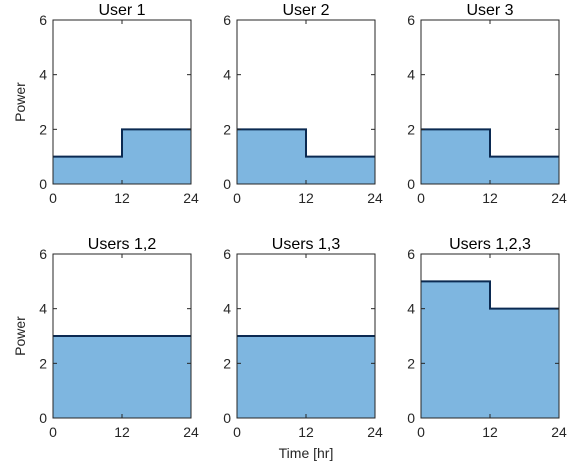  What do you see at coordinates (490, 244) in the screenshot?
I see `subplot-title: Users 1,2,3` at bounding box center [490, 244].